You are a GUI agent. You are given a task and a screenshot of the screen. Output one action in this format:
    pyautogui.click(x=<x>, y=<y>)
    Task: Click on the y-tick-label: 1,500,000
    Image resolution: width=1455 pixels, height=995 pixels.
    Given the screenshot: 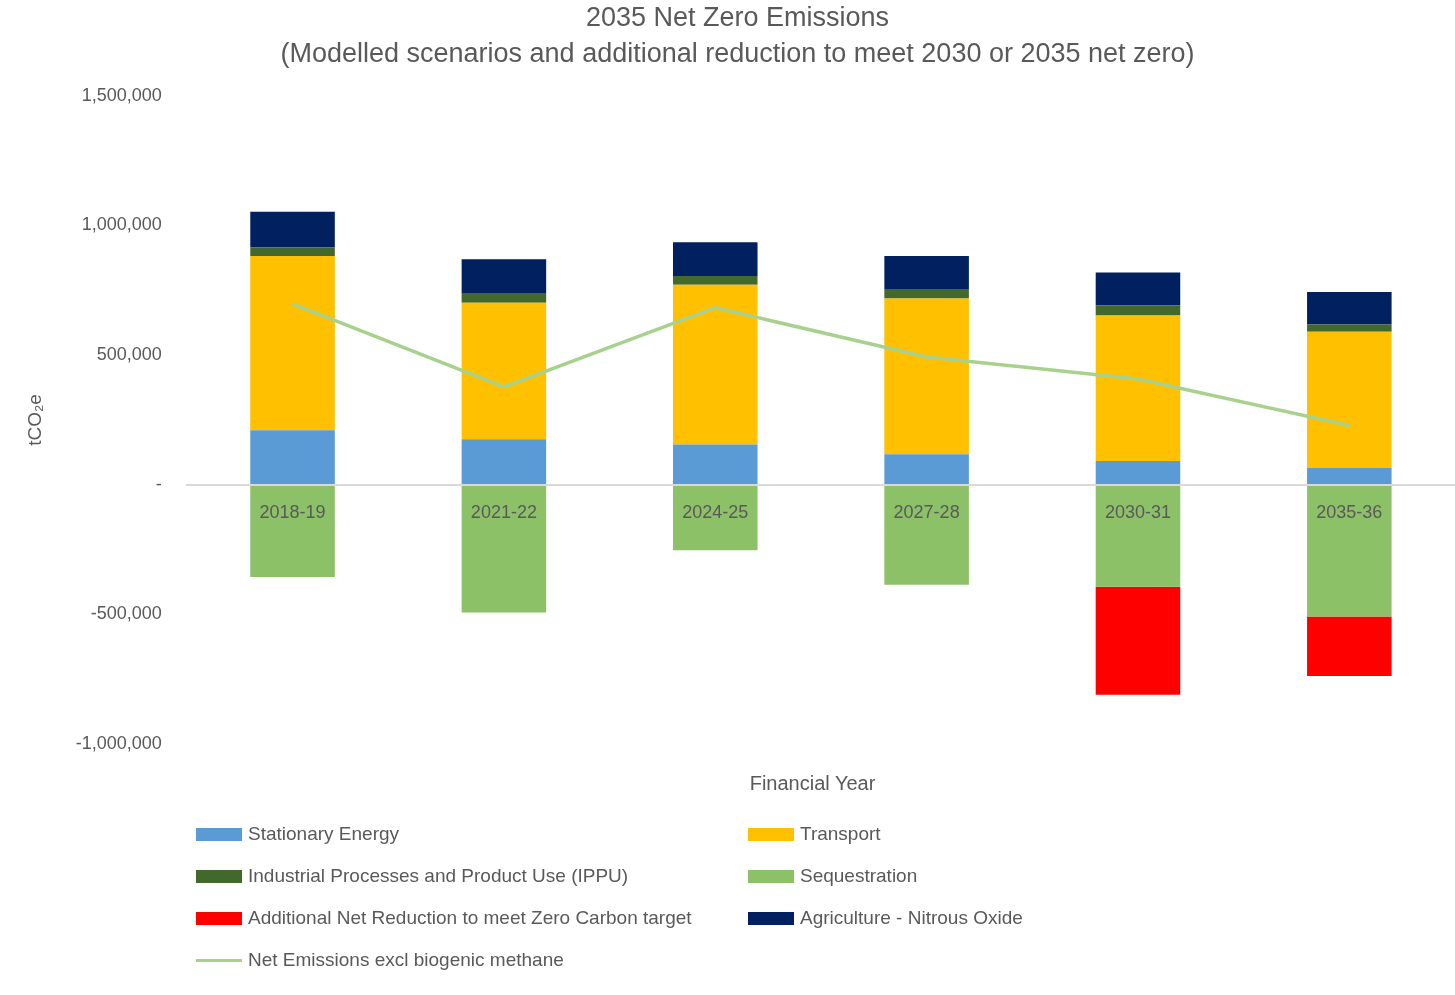 What is the action you would take?
    pyautogui.click(x=121, y=94)
    